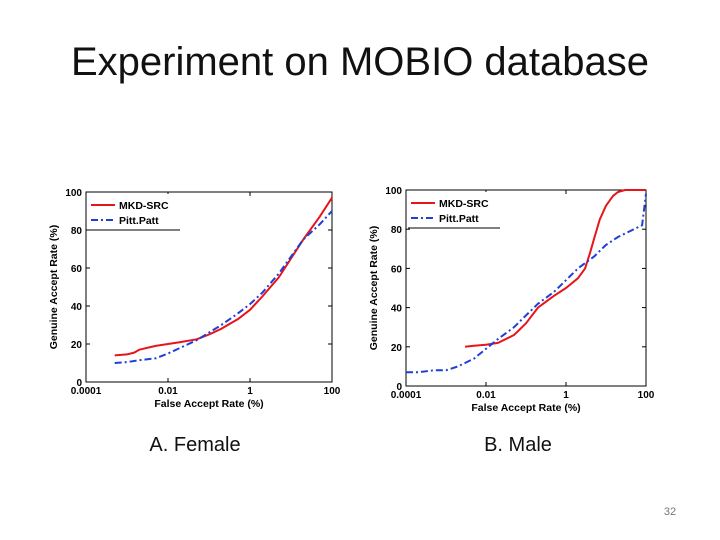 The width and height of the screenshot is (720, 540). I want to click on caption-male: B. Male, so click(518, 445).